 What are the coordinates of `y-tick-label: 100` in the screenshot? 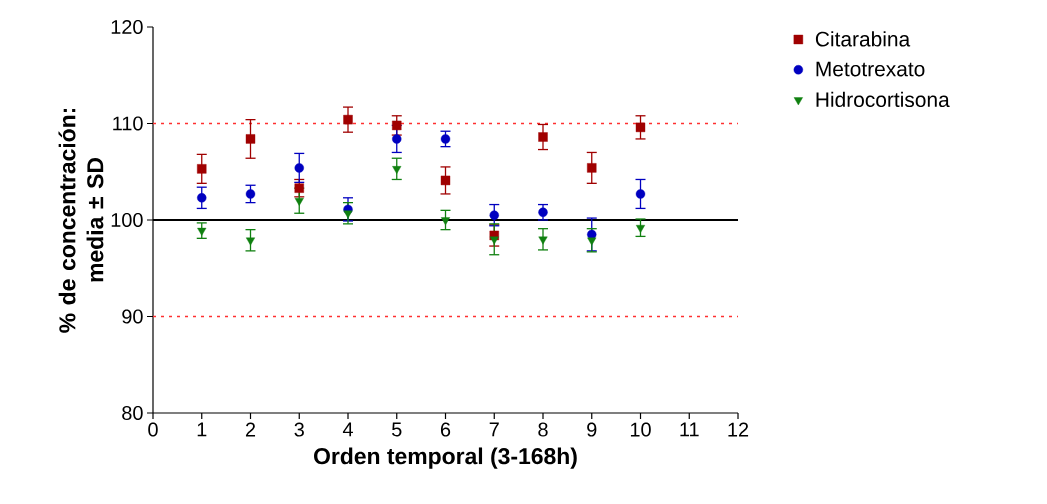 It's located at (127, 220).